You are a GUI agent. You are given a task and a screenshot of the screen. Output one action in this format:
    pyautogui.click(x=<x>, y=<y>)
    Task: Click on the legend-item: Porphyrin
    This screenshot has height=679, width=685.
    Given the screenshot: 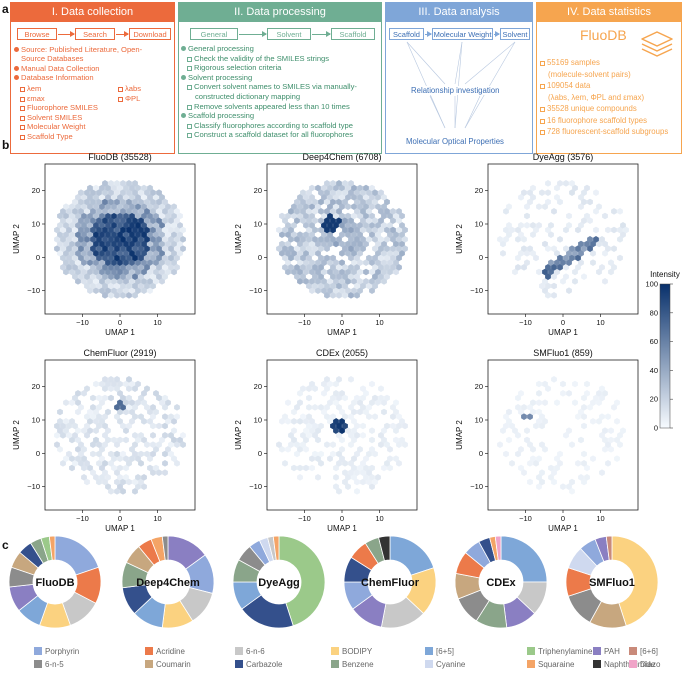 What is the action you would take?
    pyautogui.click(x=56, y=651)
    